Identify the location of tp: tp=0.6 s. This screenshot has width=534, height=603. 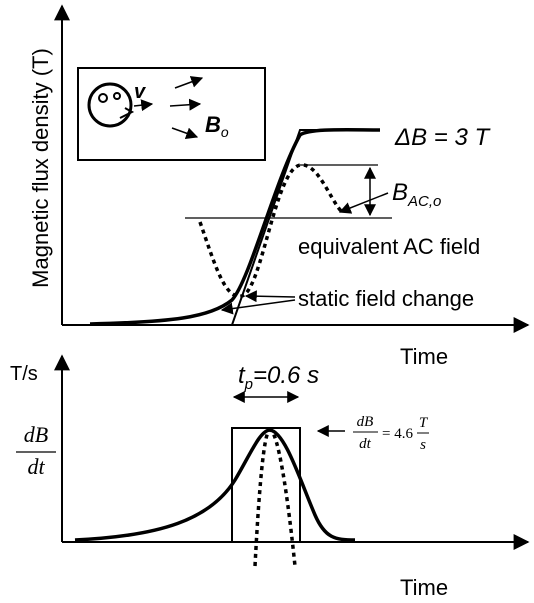
(278, 377).